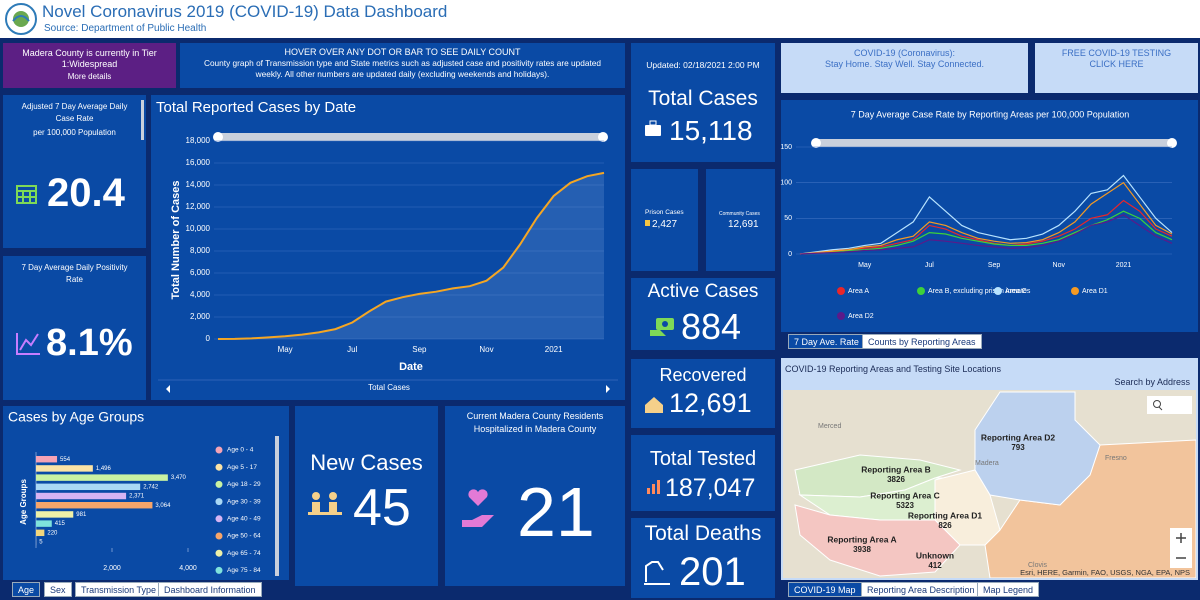  What do you see at coordinates (200, 272) in the screenshot?
I see `y-tick-label: 6,000` at bounding box center [200, 272].